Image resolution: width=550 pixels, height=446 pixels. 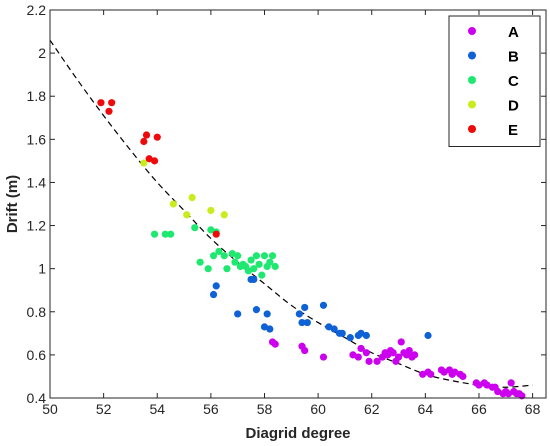 What do you see at coordinates (513, 32) in the screenshot?
I see `legend-label-a: A` at bounding box center [513, 32].